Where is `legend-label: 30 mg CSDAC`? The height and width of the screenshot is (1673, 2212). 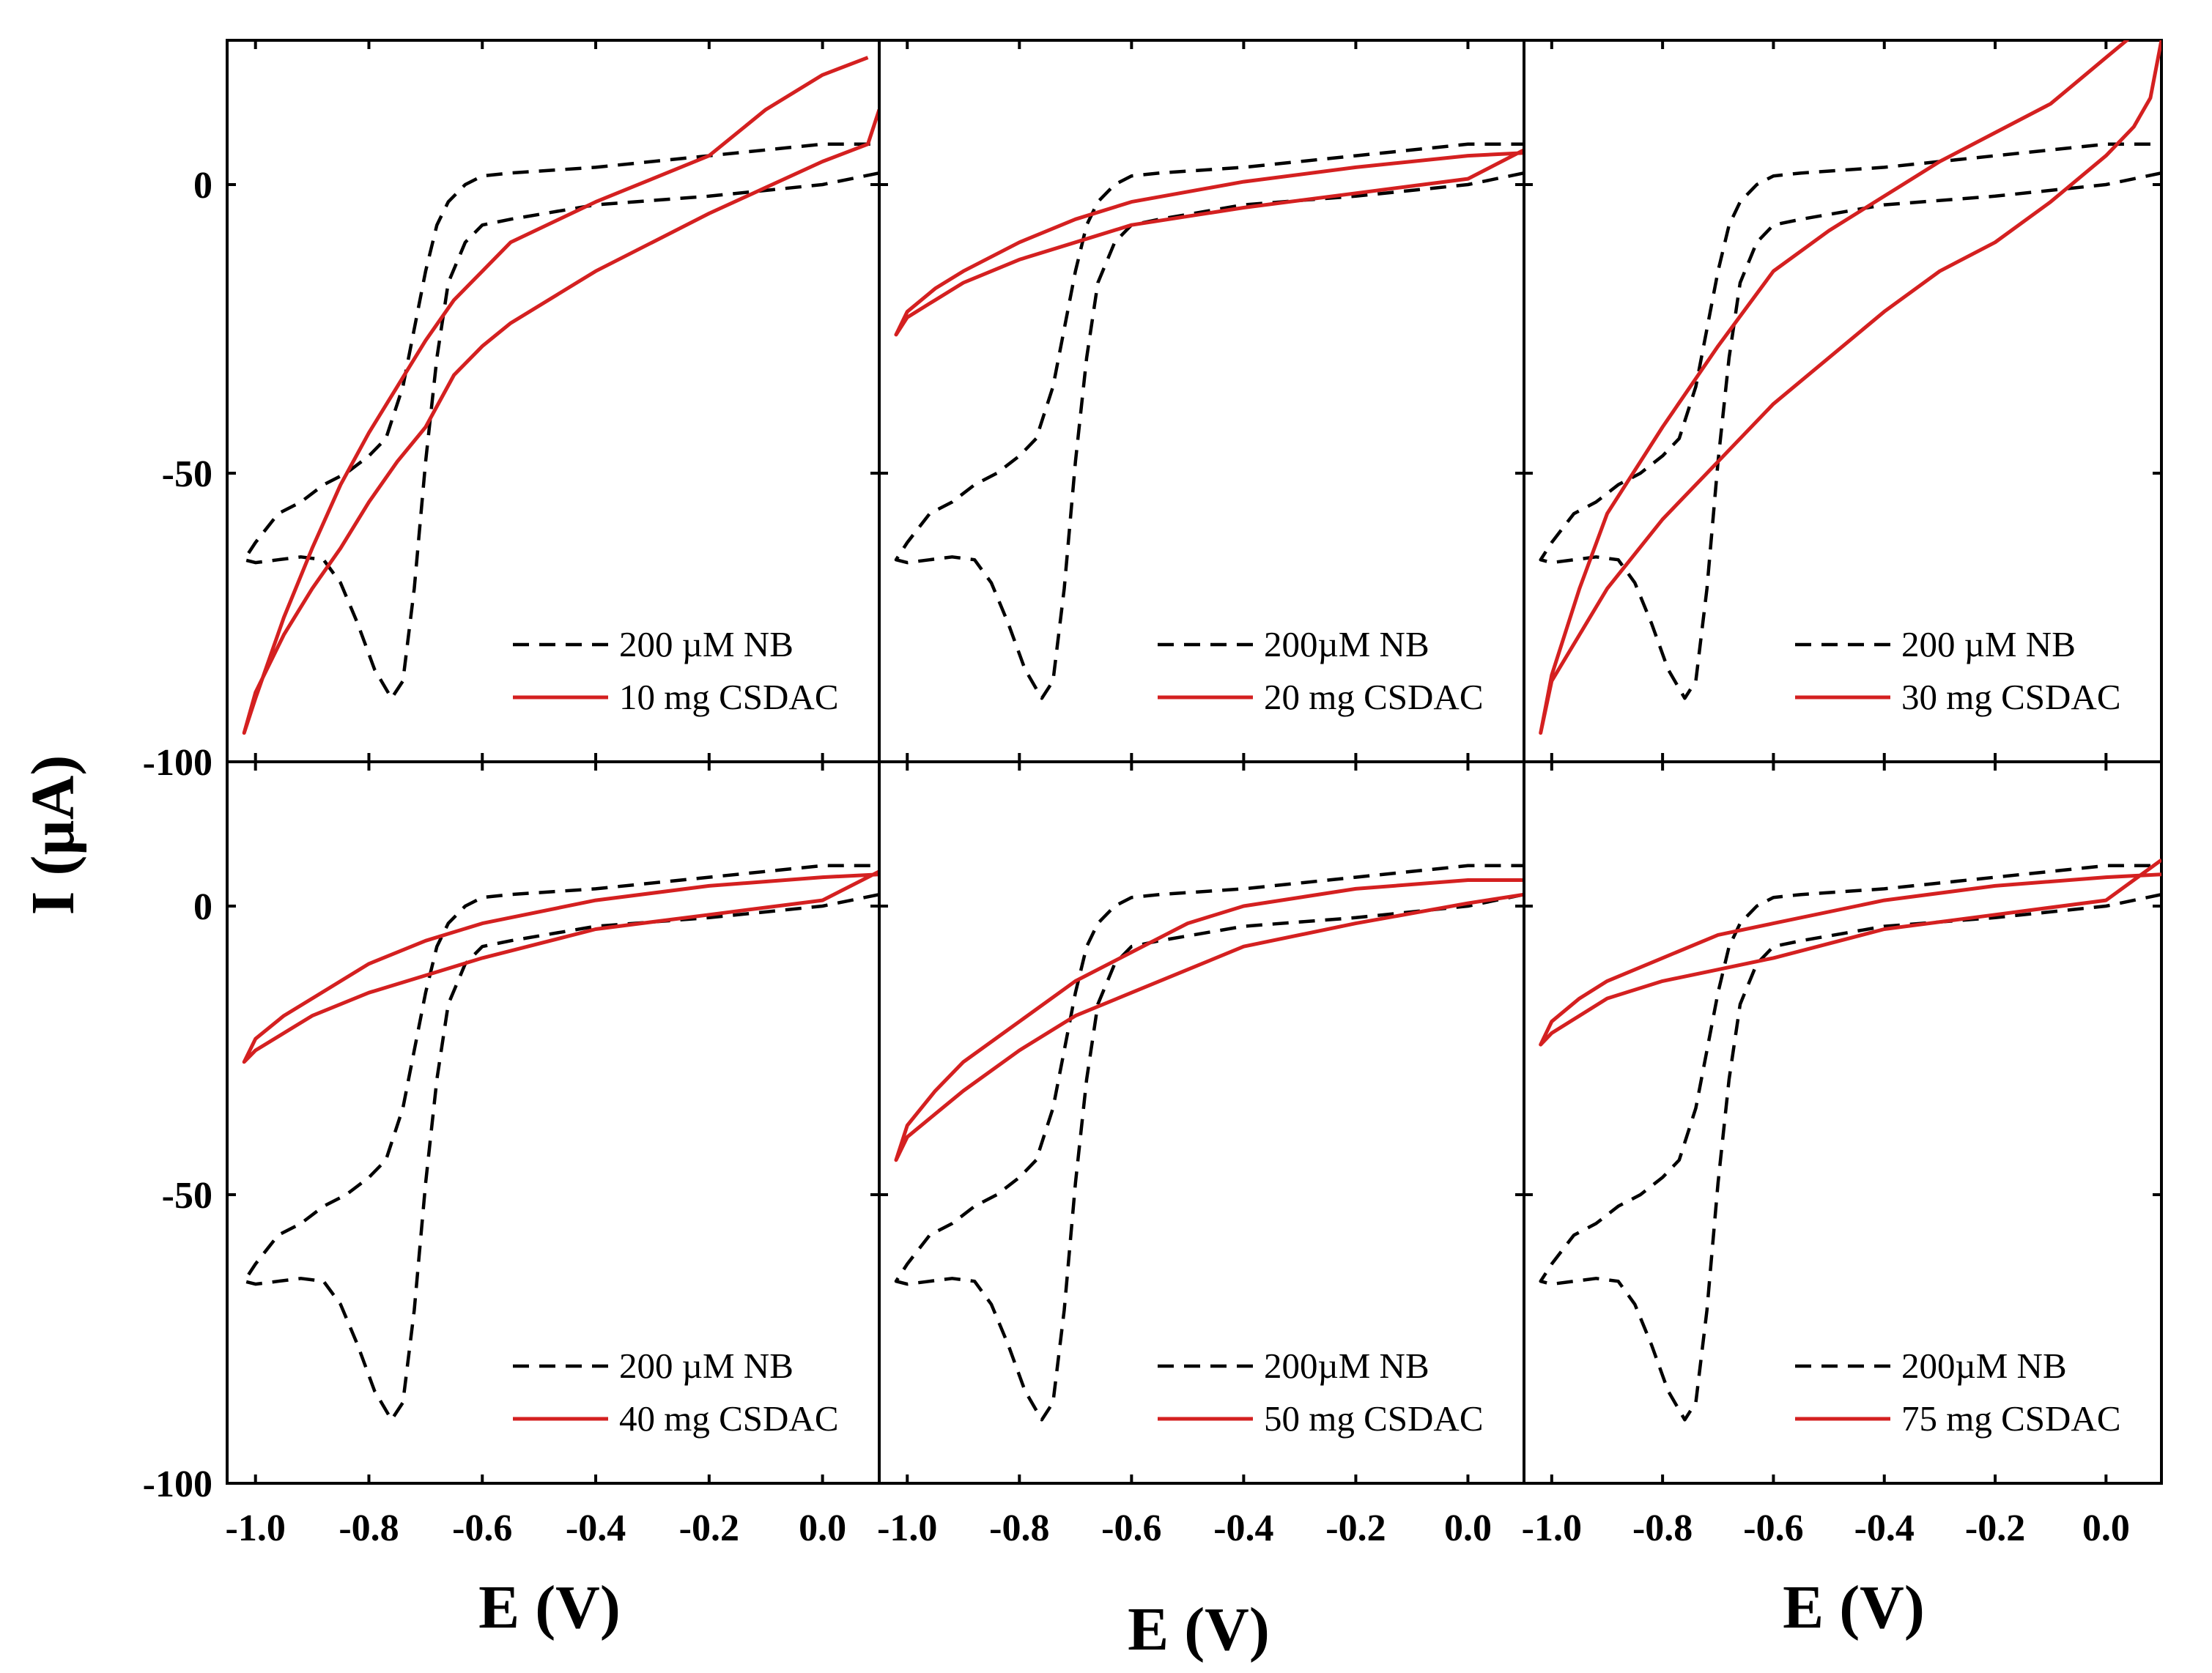
legend-label: 30 mg CSDAC is located at coordinates (2011, 697).